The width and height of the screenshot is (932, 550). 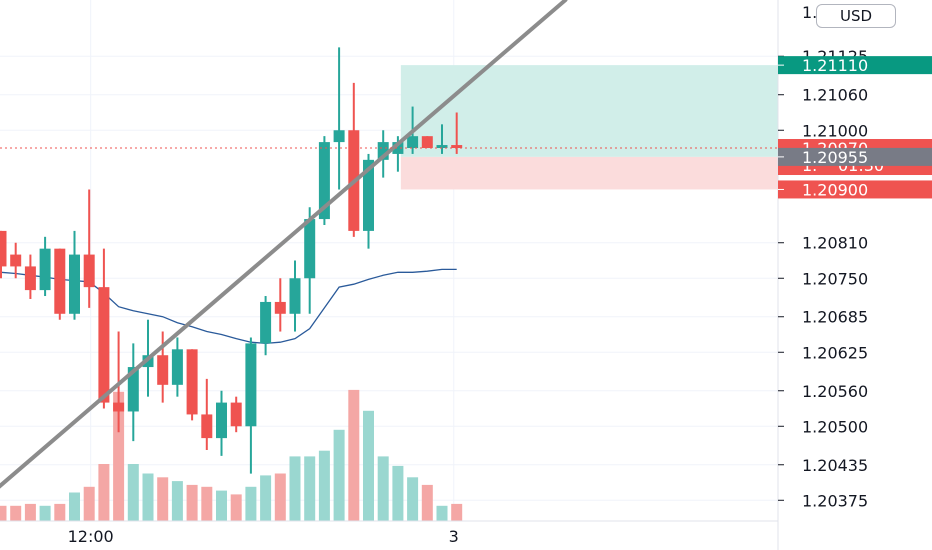 What do you see at coordinates (454, 536) in the screenshot?
I see `time-label: 3` at bounding box center [454, 536].